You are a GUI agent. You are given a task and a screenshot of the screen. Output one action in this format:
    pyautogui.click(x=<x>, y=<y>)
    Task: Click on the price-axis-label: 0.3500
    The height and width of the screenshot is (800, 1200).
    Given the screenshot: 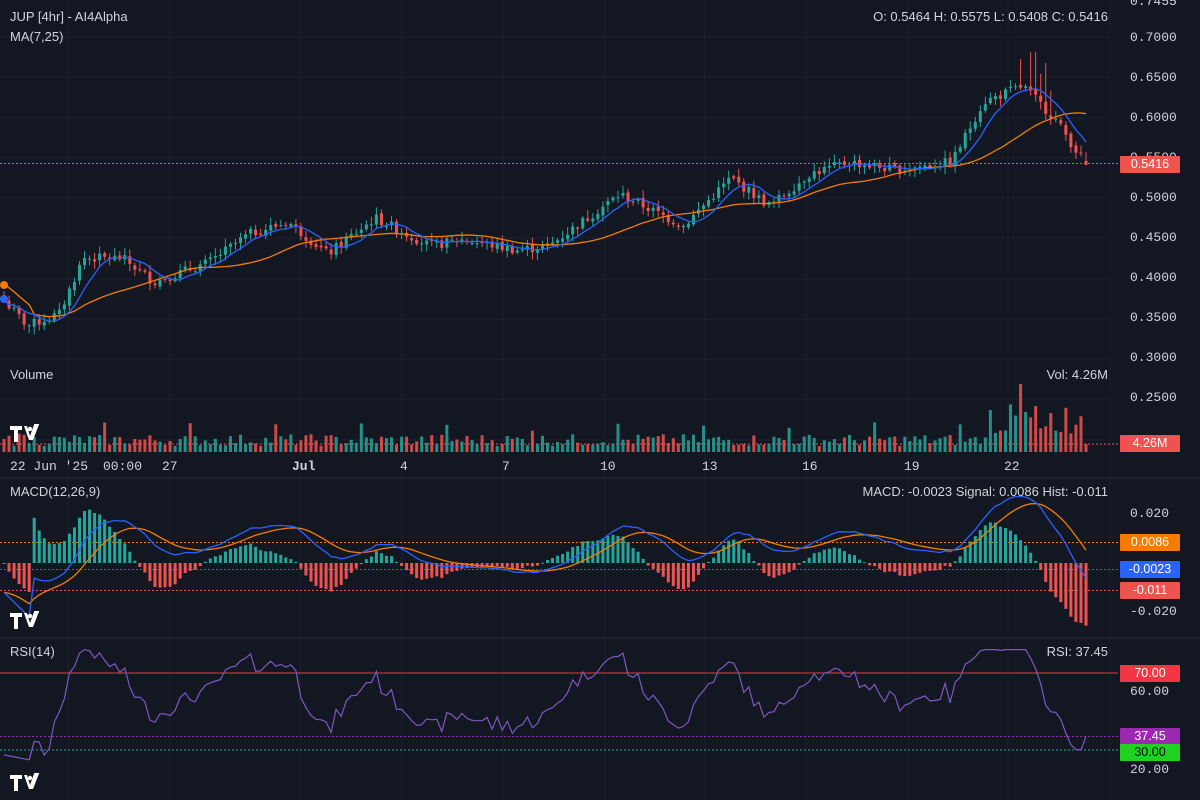 What is the action you would take?
    pyautogui.click(x=1153, y=317)
    